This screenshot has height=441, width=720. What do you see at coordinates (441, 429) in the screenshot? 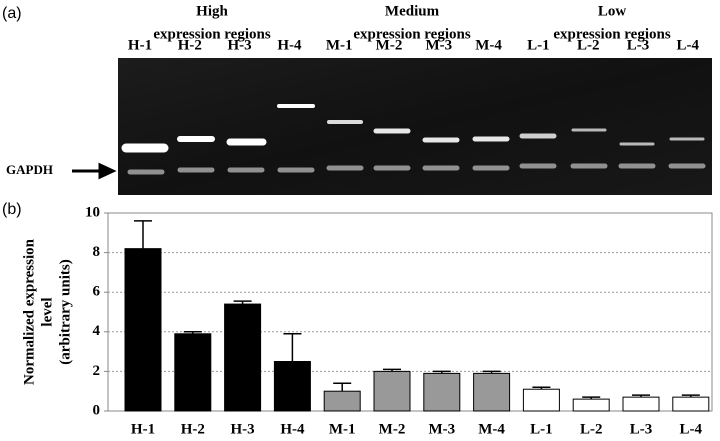
I see `x-tick-label: M-3` at bounding box center [441, 429].